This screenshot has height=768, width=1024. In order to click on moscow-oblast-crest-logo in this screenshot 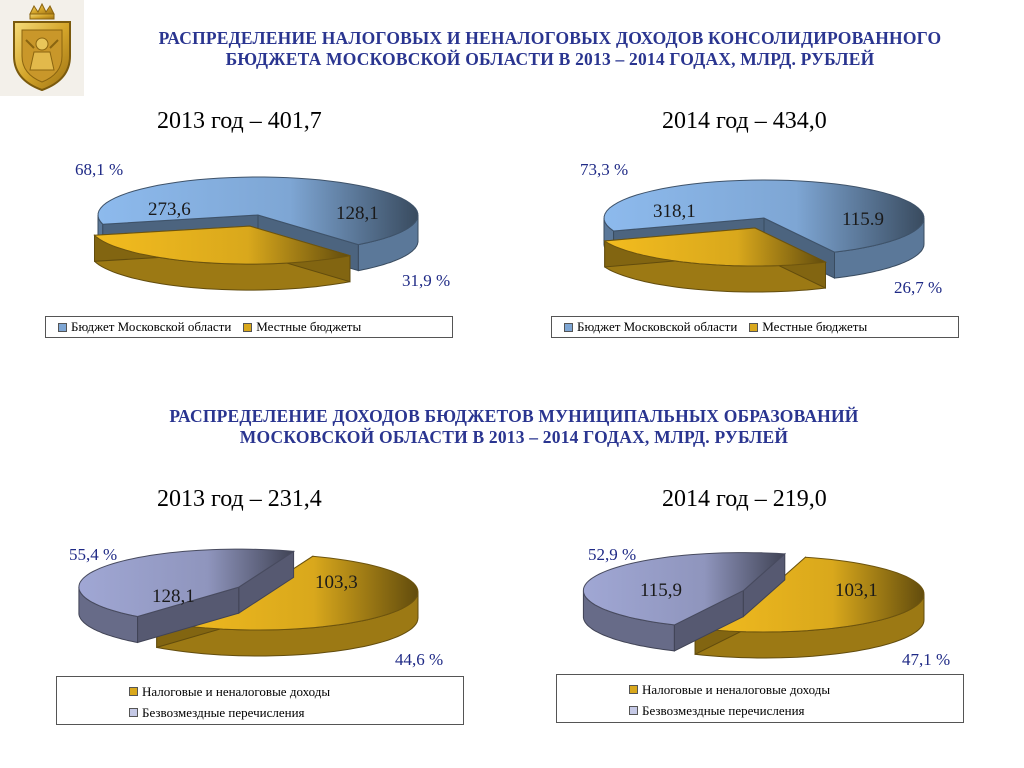, I will do `click(42, 48)`.